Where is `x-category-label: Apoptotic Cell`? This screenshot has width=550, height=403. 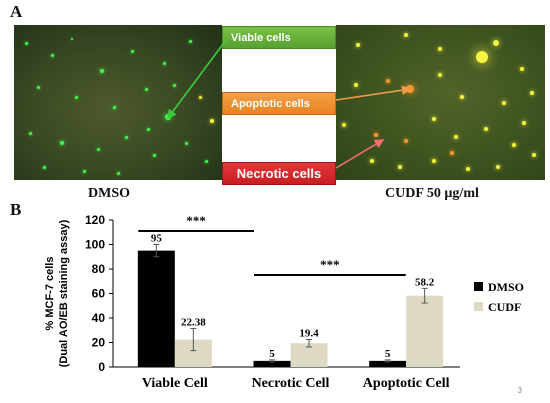
x-category-label: Apoptotic Cell is located at coordinates (406, 383).